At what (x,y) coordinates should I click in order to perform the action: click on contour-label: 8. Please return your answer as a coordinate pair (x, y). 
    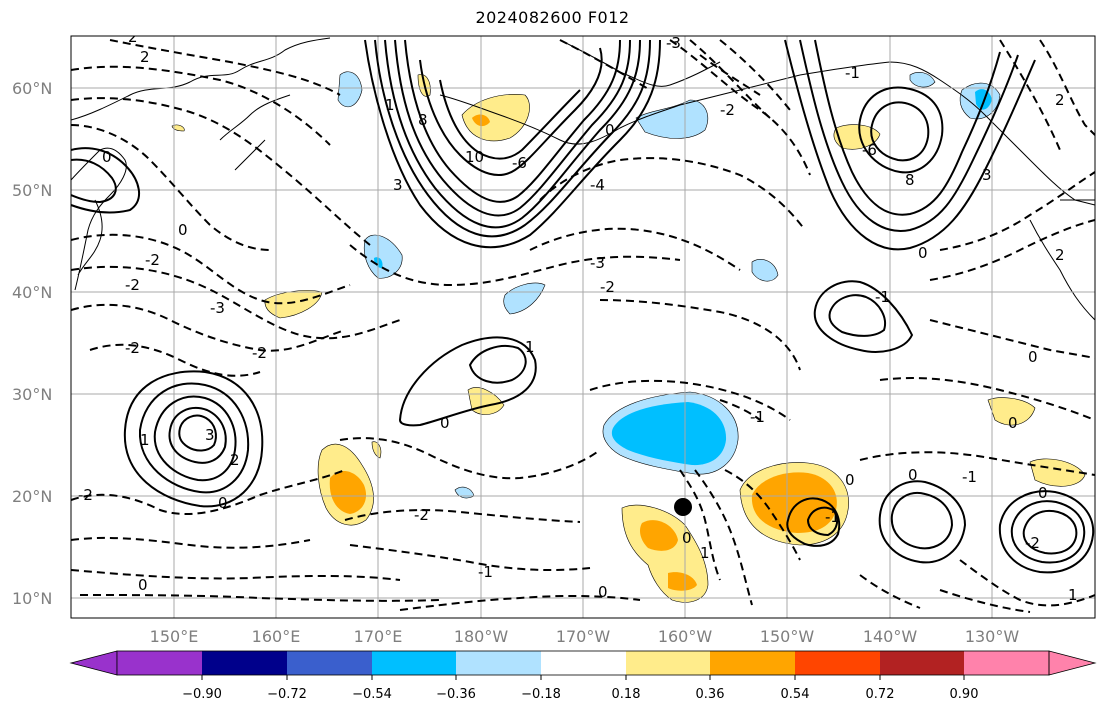
    Looking at the image, I should click on (910, 180).